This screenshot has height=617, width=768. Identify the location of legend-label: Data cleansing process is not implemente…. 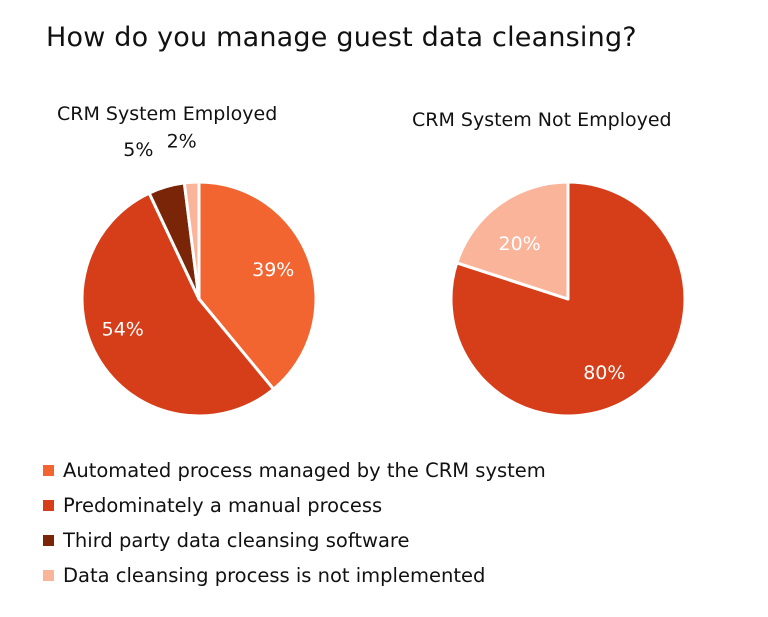
(274, 575).